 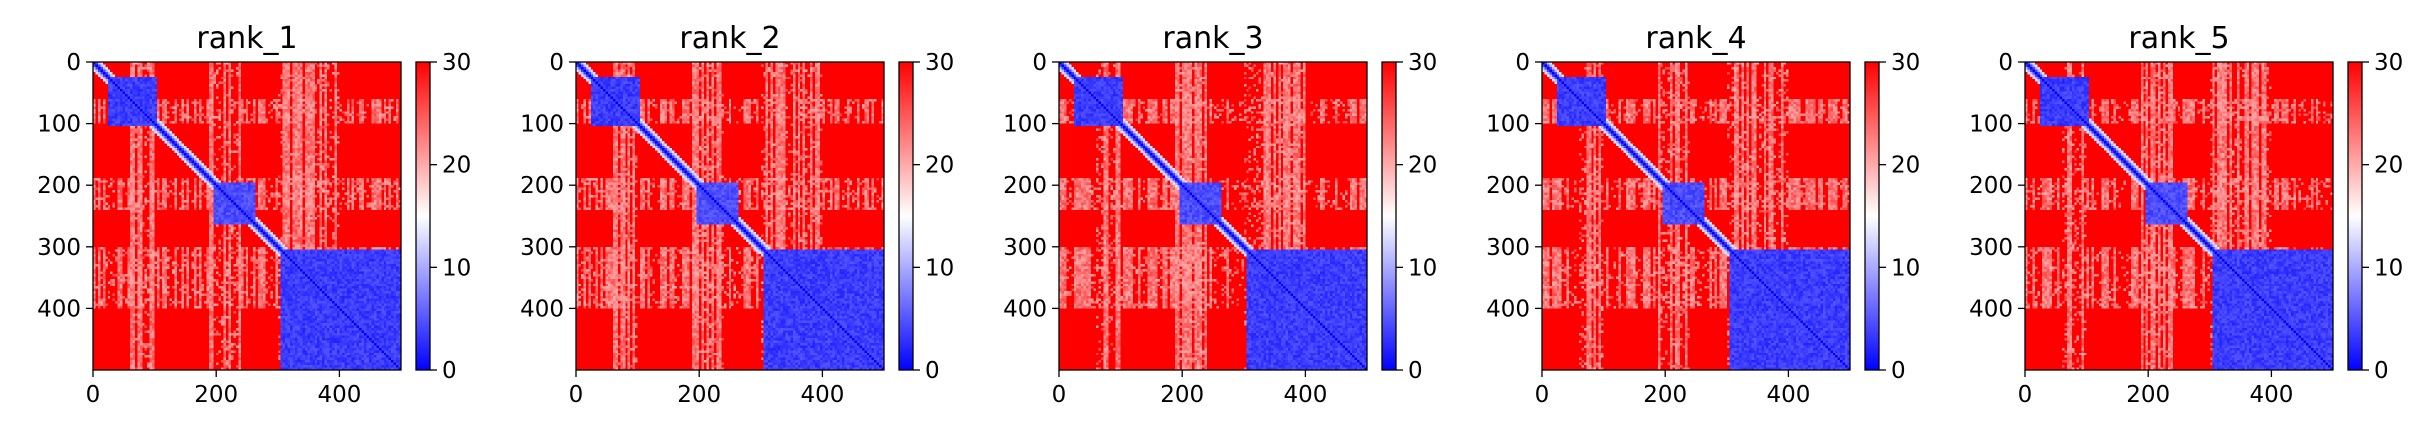 What do you see at coordinates (2178, 38) in the screenshot?
I see `panel-title: rank_5` at bounding box center [2178, 38].